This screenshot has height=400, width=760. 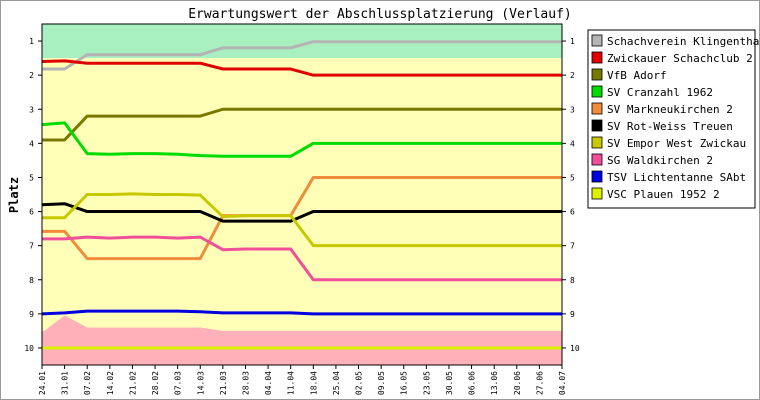 What do you see at coordinates (404, 383) in the screenshot?
I see `x-tick-label: 16.05` at bounding box center [404, 383].